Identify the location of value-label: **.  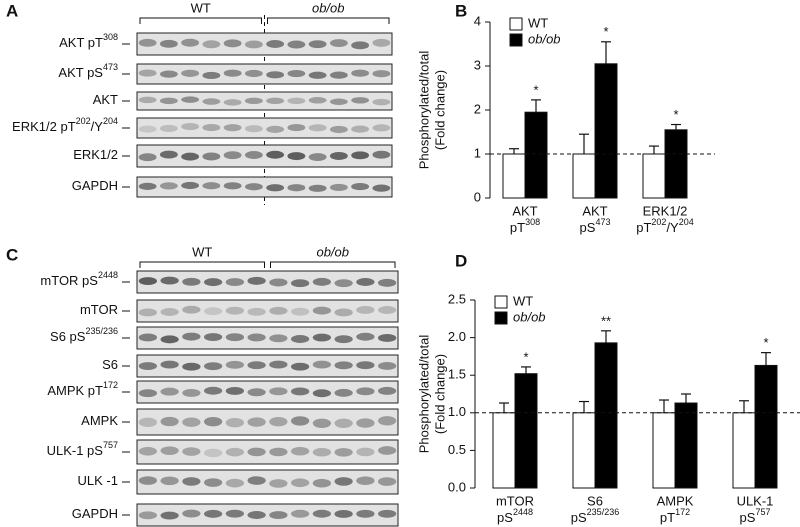
(606, 320).